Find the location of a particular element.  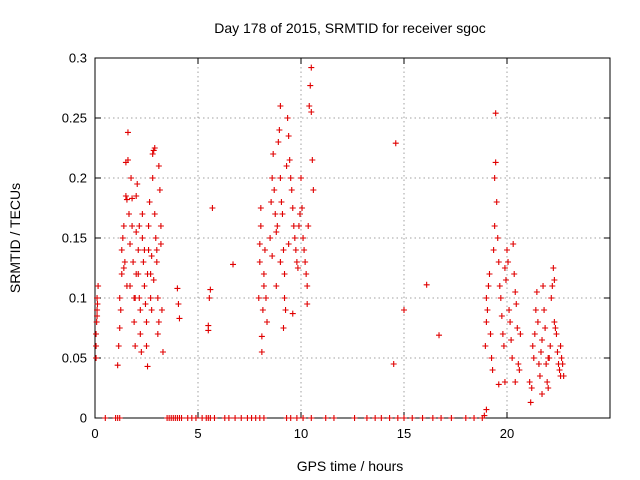

x-axis-label: GPS time / hours is located at coordinates (350, 466).